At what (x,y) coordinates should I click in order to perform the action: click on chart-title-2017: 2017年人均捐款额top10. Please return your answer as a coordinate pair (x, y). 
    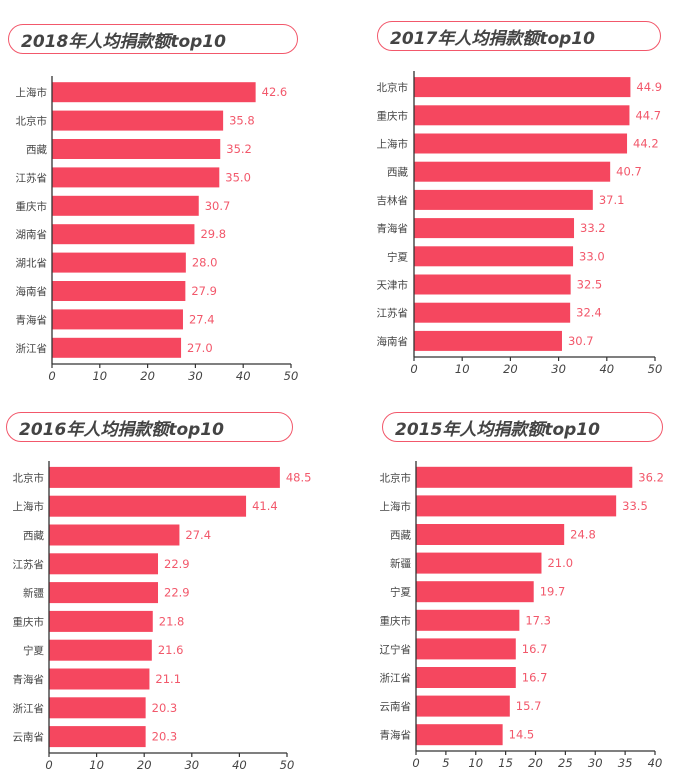
    Looking at the image, I should click on (519, 36).